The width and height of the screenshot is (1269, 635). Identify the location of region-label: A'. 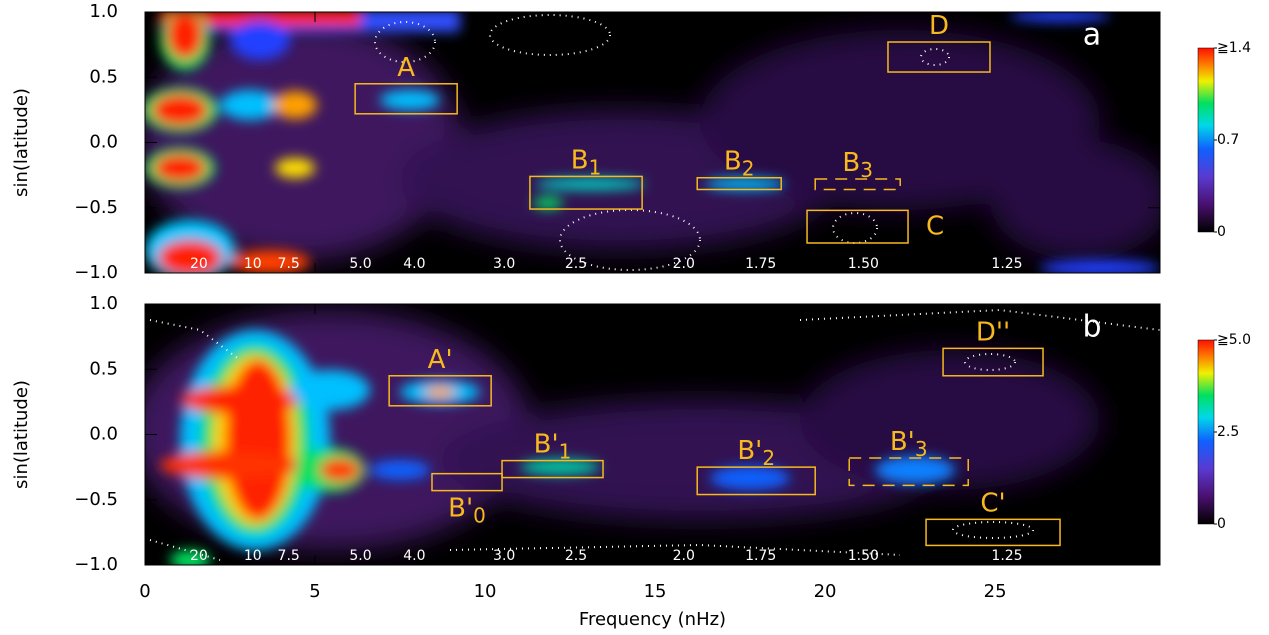
(440, 359).